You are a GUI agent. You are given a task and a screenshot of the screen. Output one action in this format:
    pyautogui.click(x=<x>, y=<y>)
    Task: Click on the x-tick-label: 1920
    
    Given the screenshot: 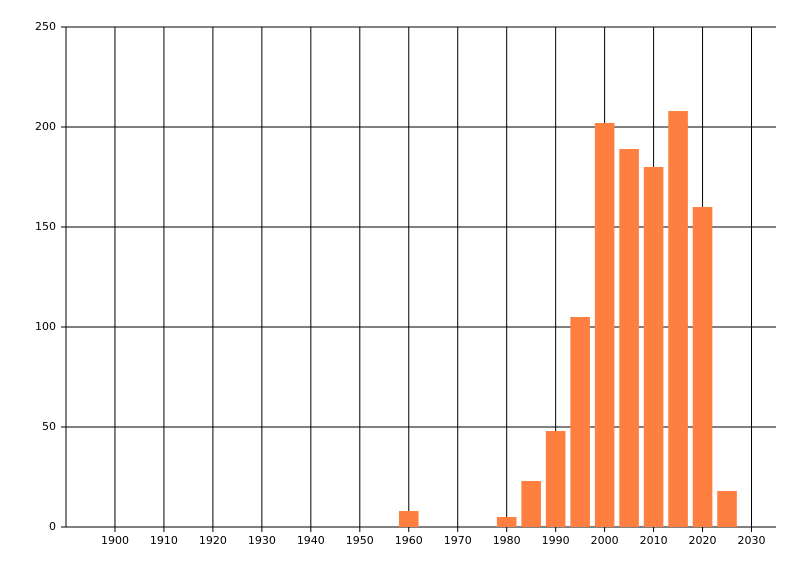 What is the action you would take?
    pyautogui.click(x=213, y=540)
    